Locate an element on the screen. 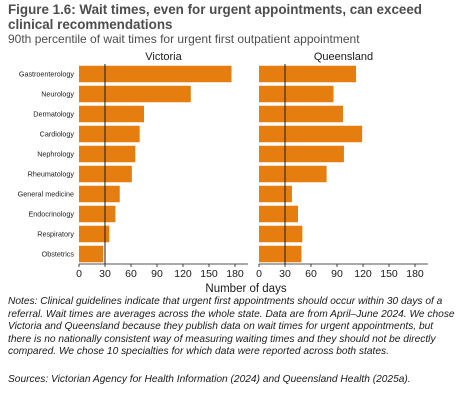 Image resolution: width=463 pixels, height=403 pixels. category-label: Endocrinology is located at coordinates (51, 214).